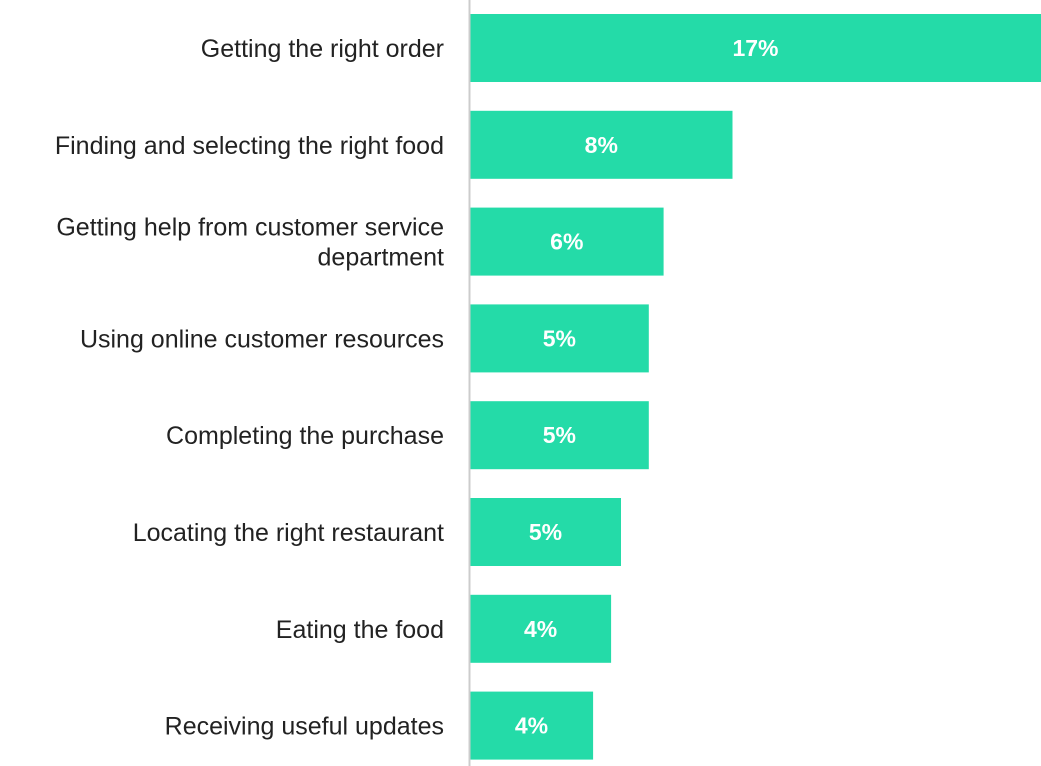  I want to click on category-label-5-line-0: Locating the right restaurant, so click(288, 533).